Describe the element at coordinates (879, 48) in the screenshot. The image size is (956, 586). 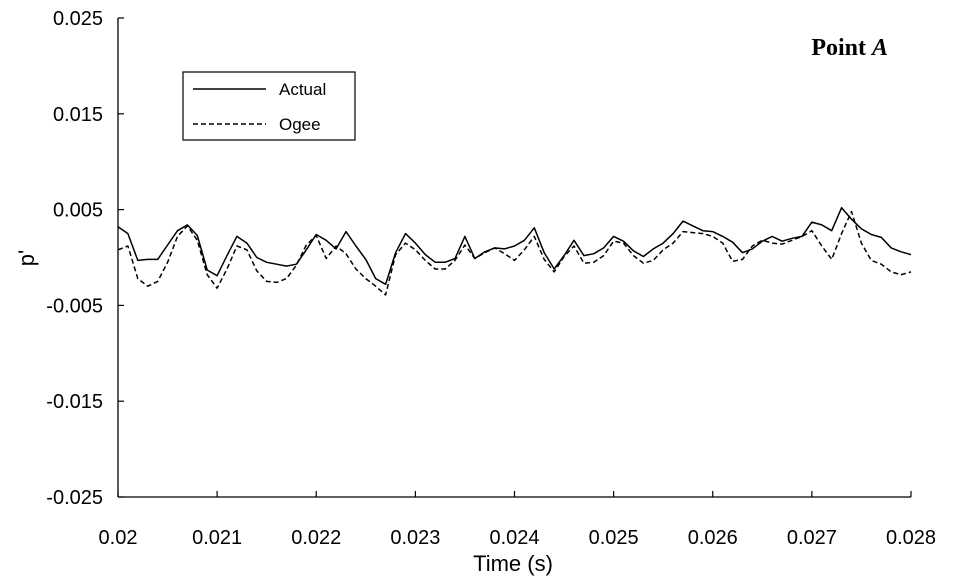
I see `point-annotation-italic: A` at that location.